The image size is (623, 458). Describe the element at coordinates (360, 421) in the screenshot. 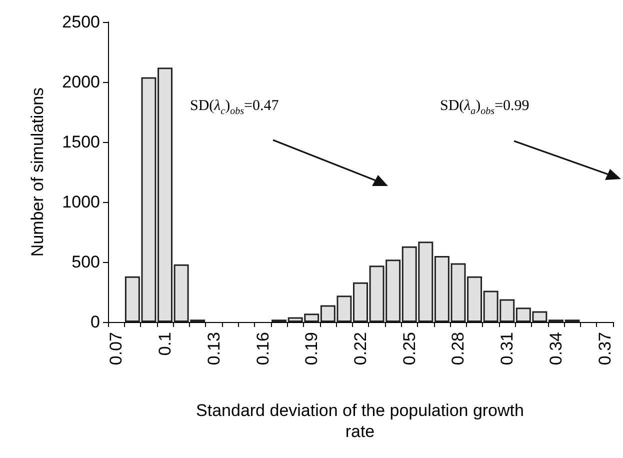

I see `x-axis-title: Standard deviation of the population growth rate` at that location.